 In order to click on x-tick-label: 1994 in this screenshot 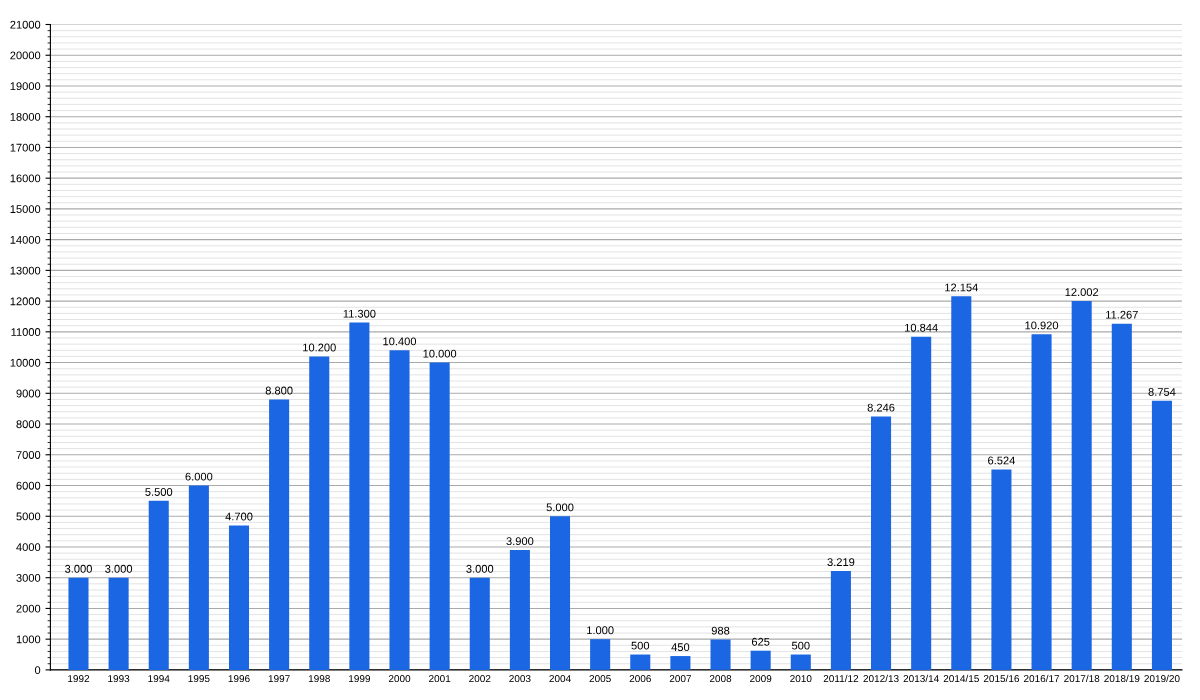, I will do `click(159, 679)`.